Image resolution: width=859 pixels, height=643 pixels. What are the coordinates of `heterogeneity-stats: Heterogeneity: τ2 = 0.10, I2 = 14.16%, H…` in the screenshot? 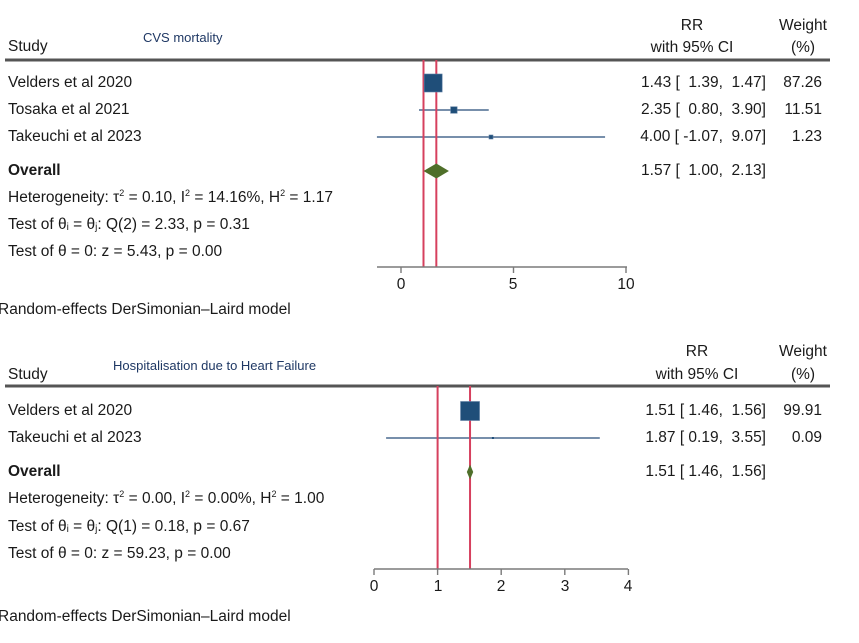 It's located at (170, 197).